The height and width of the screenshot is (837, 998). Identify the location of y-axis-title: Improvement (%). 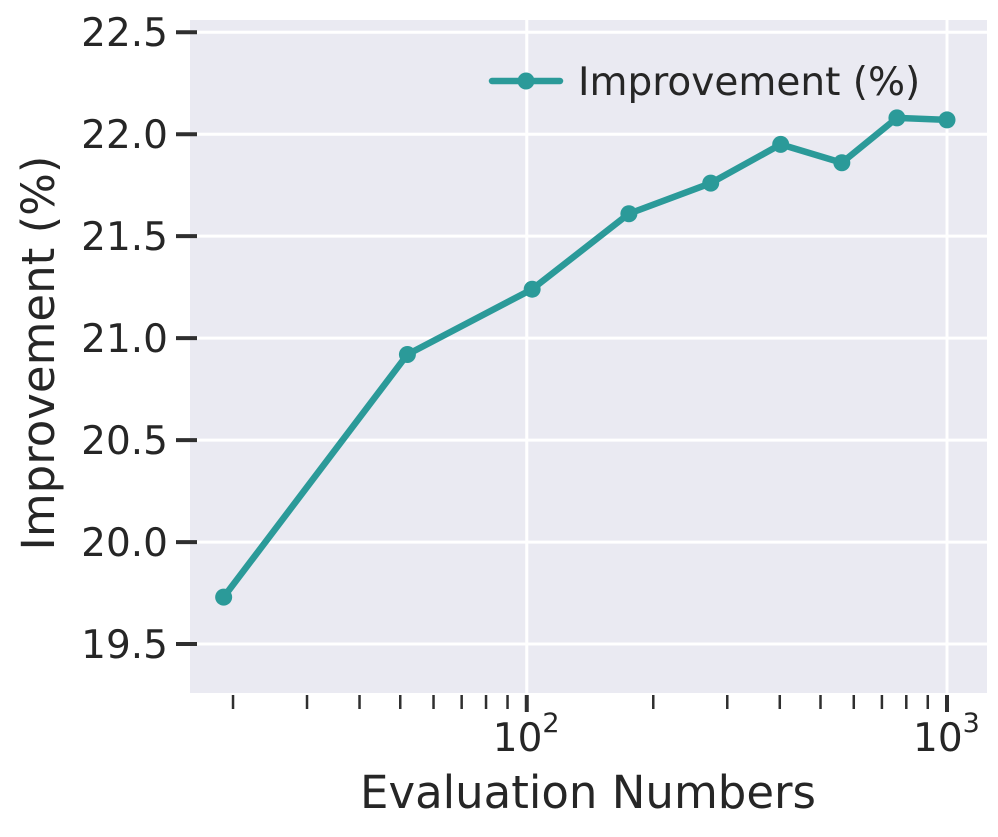
(38, 353).